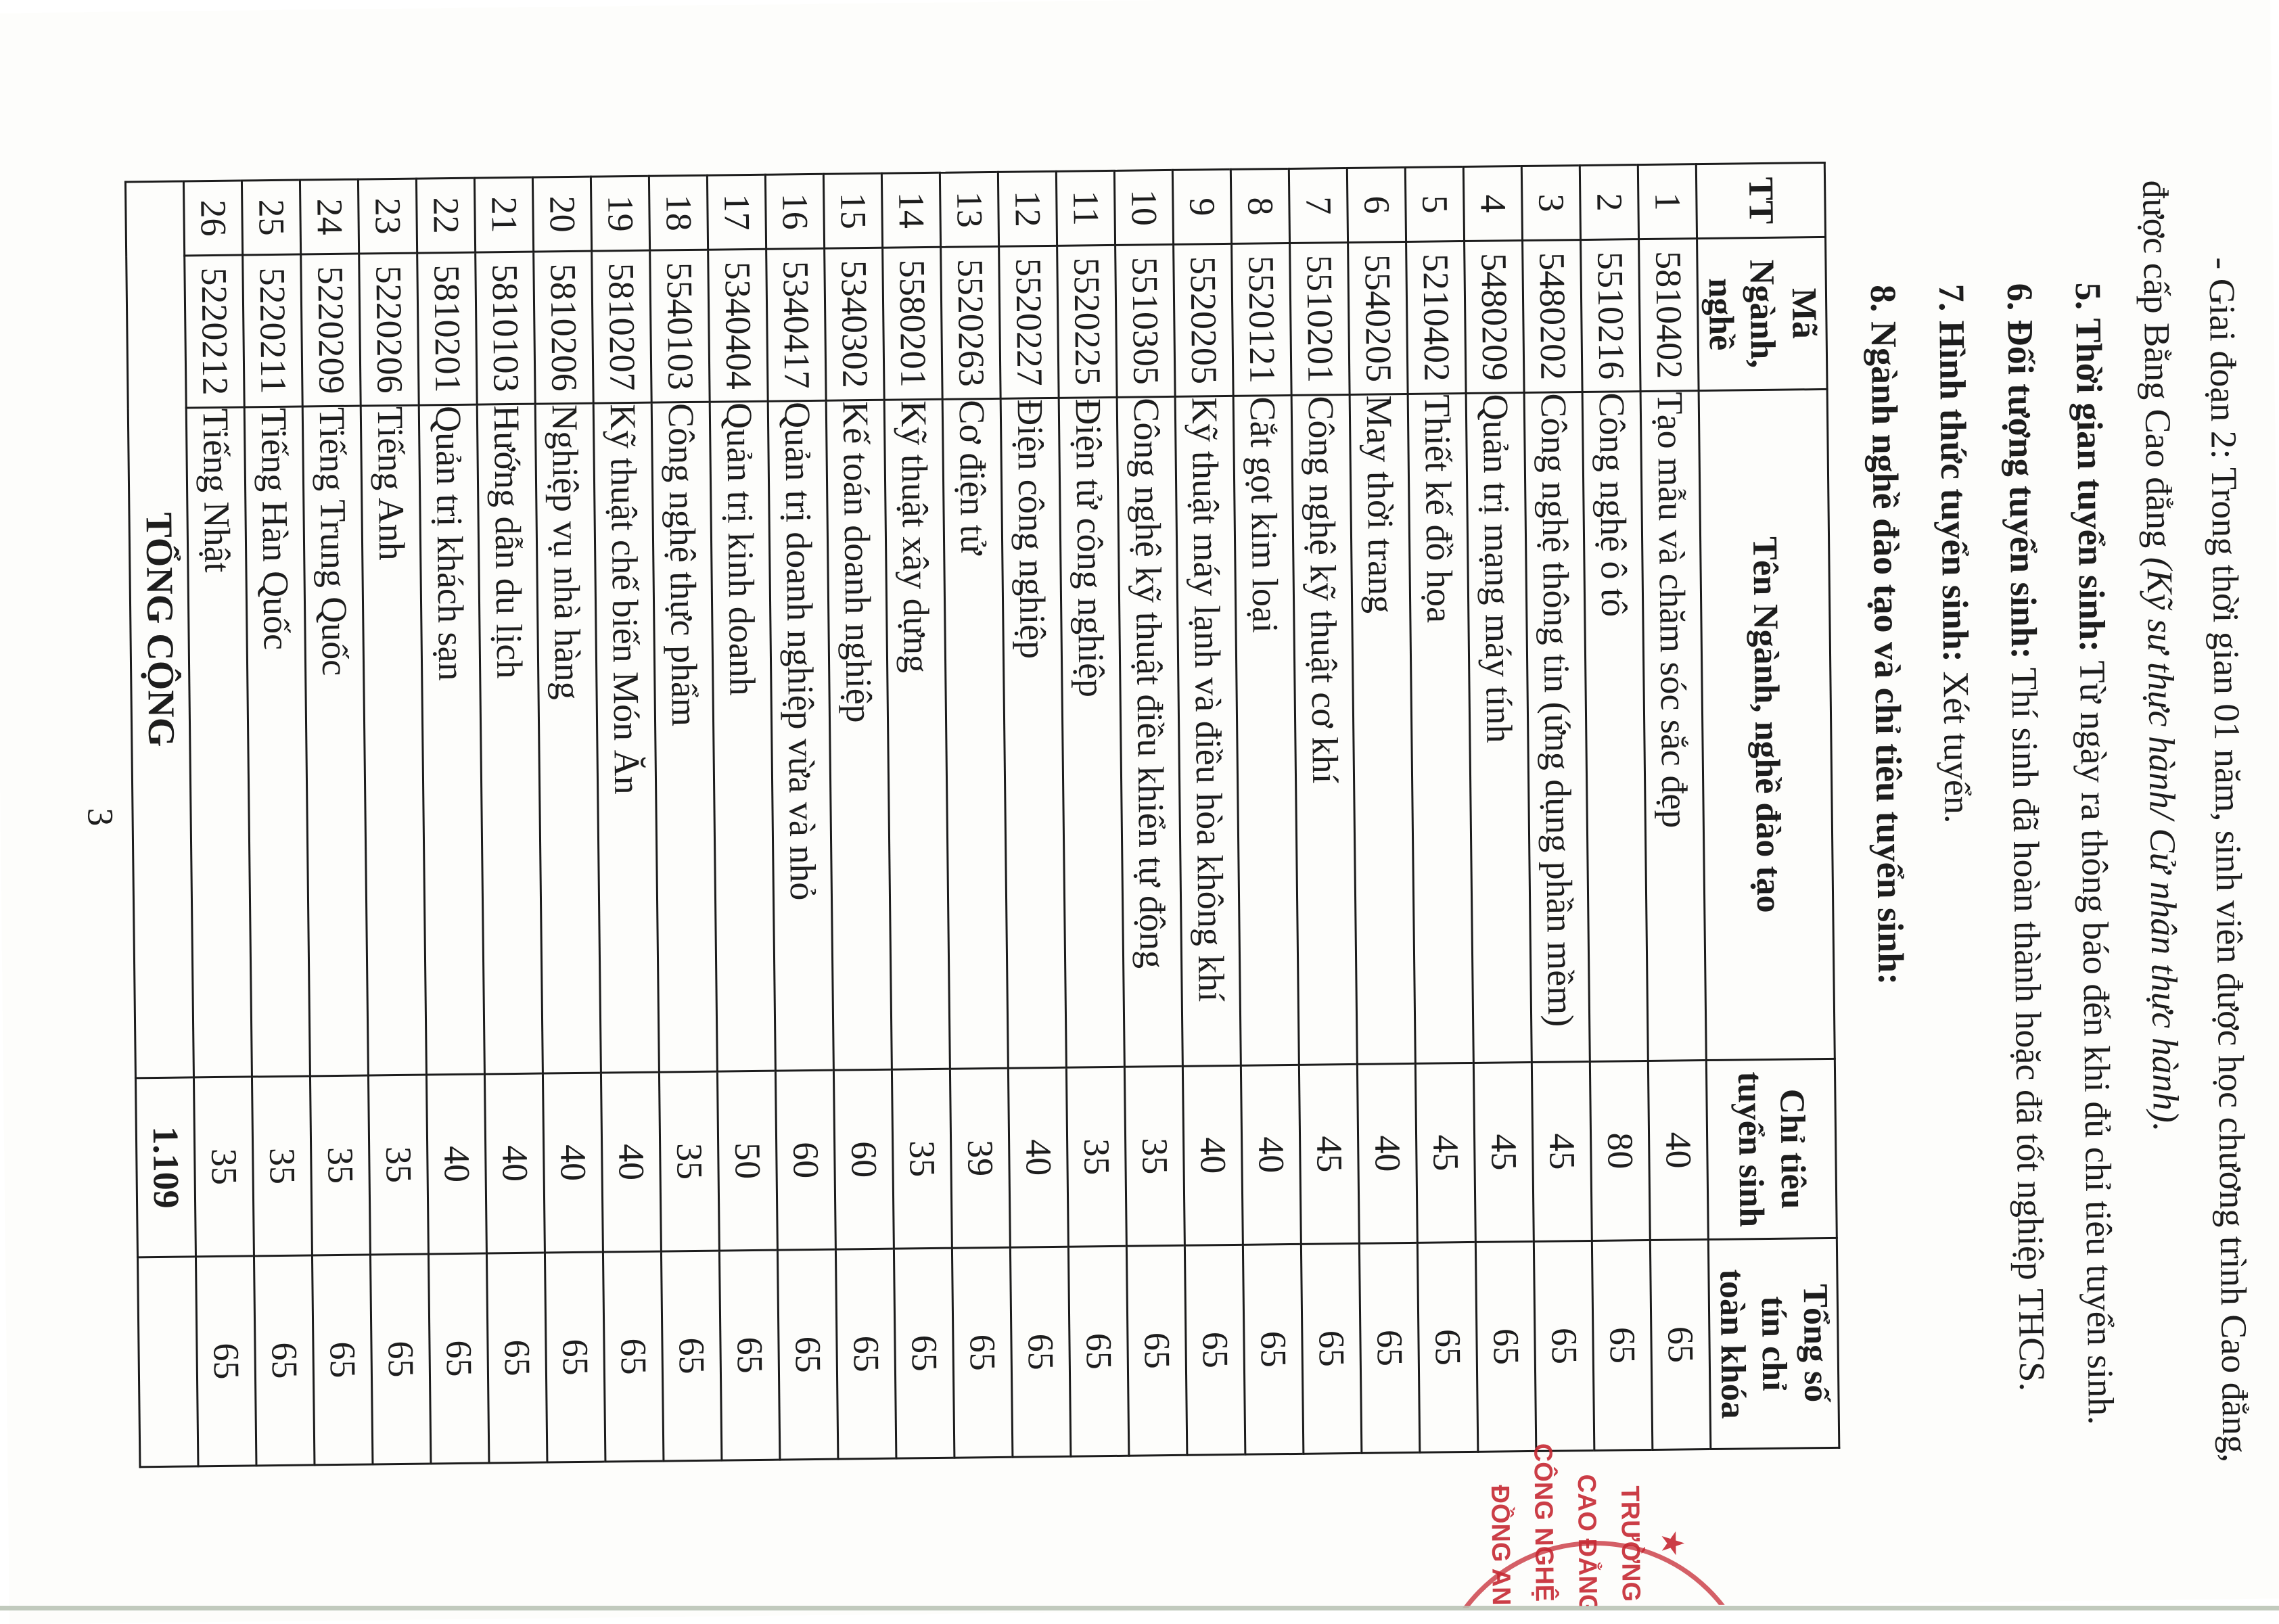  I want to click on cell-ma-nganh: 5810402, so click(1668, 315).